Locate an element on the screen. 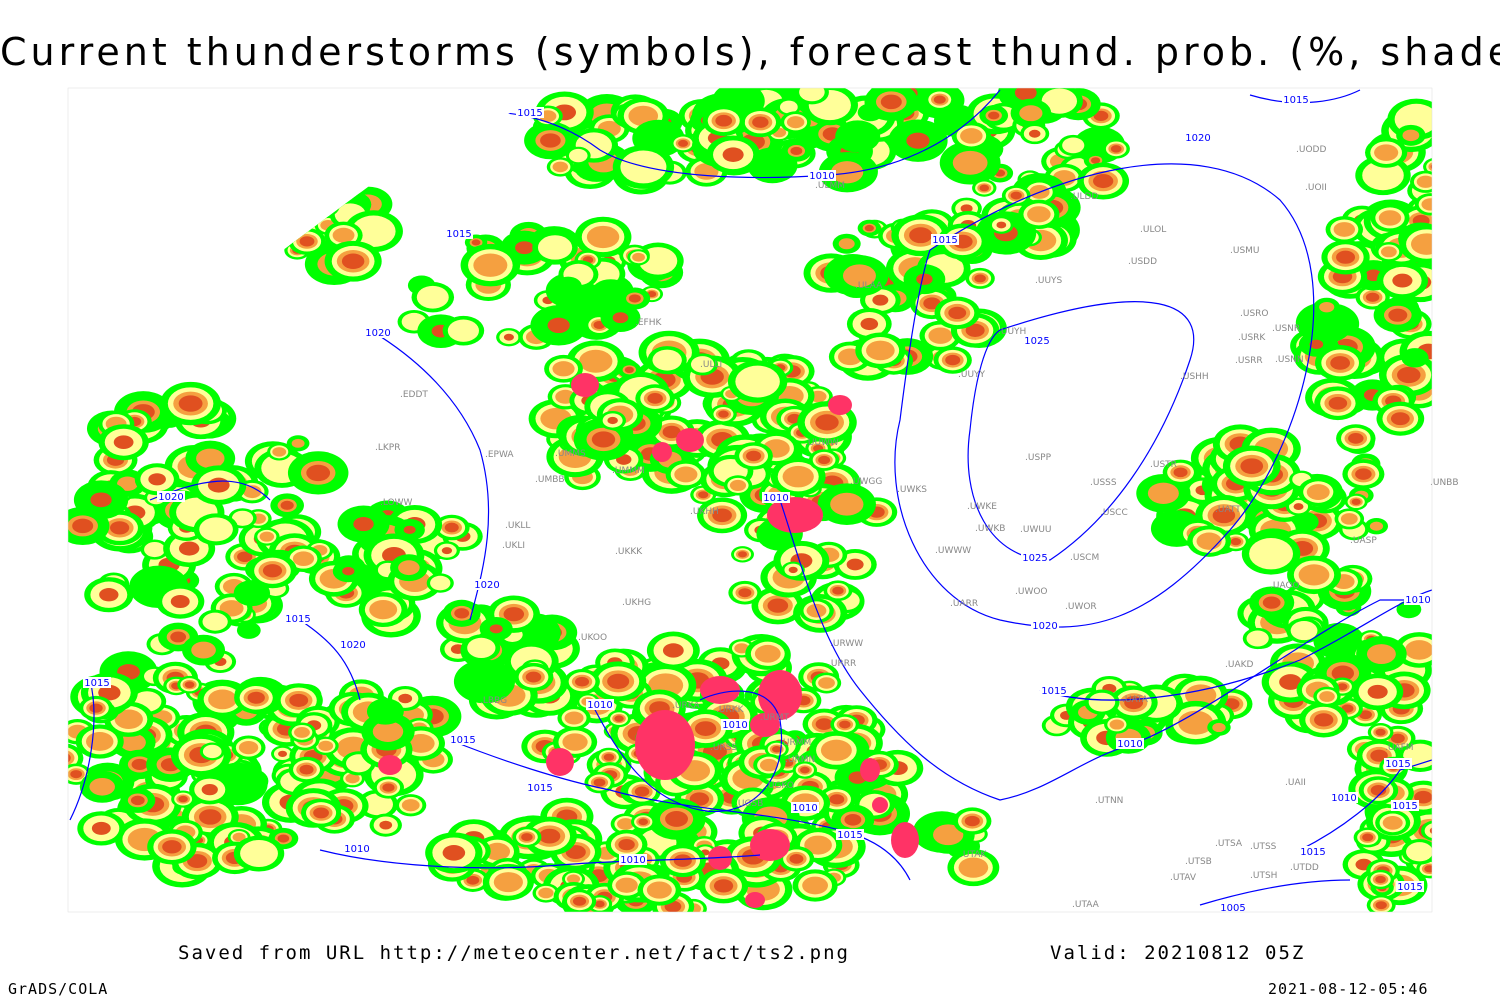  station-label: .URSS is located at coordinates (723, 748).